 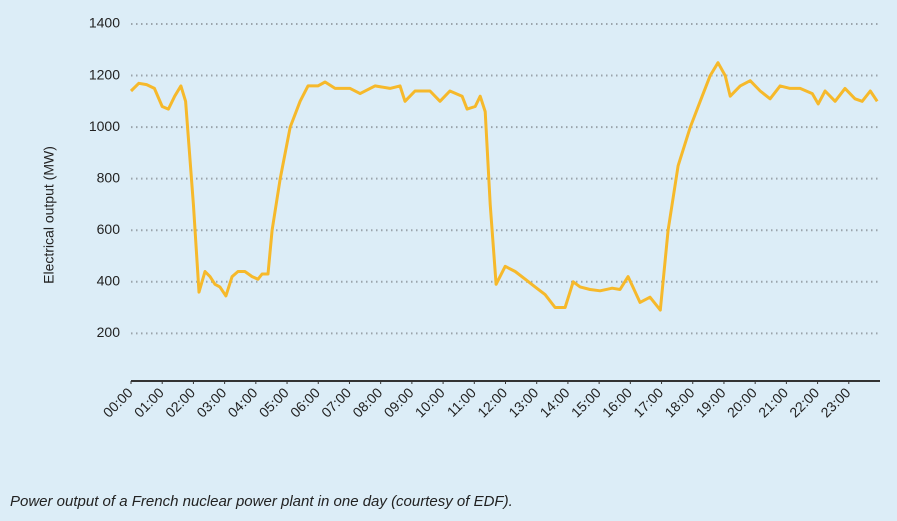 I want to click on y-tick-label: 800, so click(x=109, y=177).